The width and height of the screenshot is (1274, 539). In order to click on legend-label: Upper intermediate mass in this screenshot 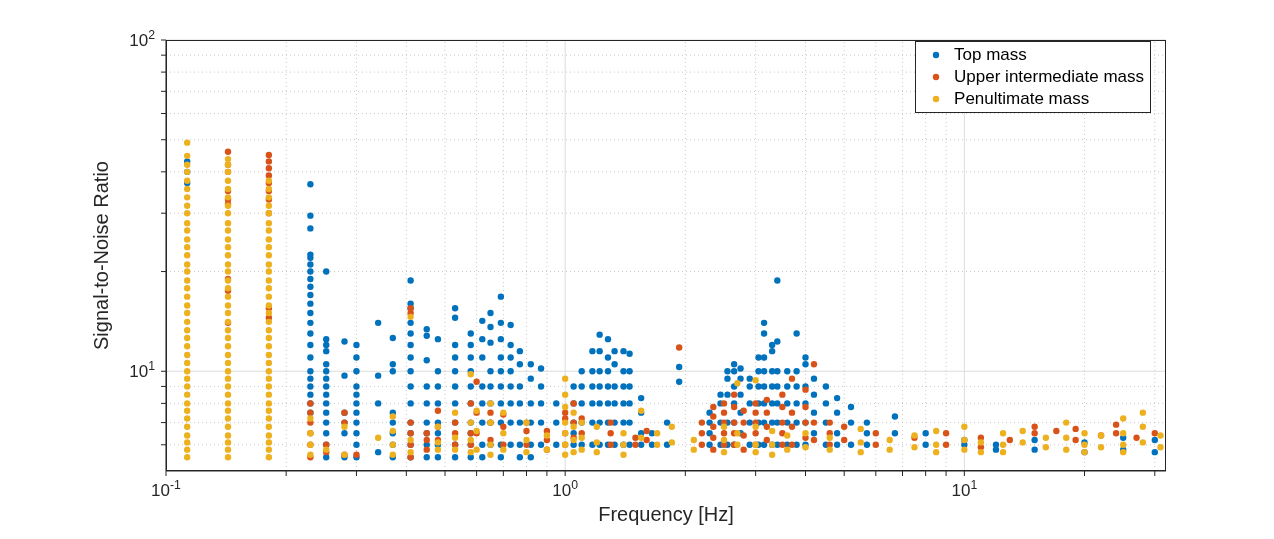, I will do `click(1049, 77)`.